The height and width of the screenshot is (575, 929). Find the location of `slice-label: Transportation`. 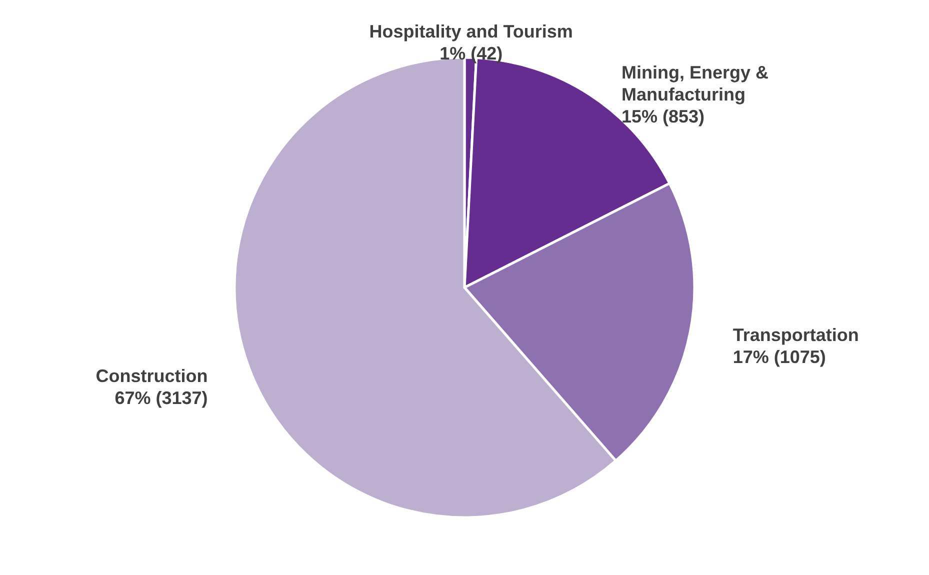

slice-label: Transportation is located at coordinates (795, 335).